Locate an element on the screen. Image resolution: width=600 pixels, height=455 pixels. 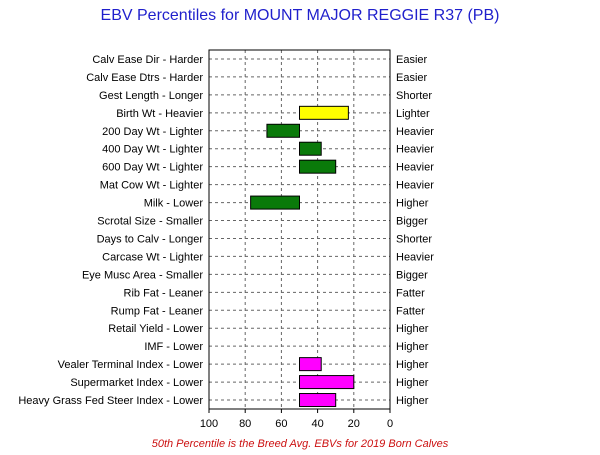
trait-label-right: Lighter is located at coordinates (413, 114).